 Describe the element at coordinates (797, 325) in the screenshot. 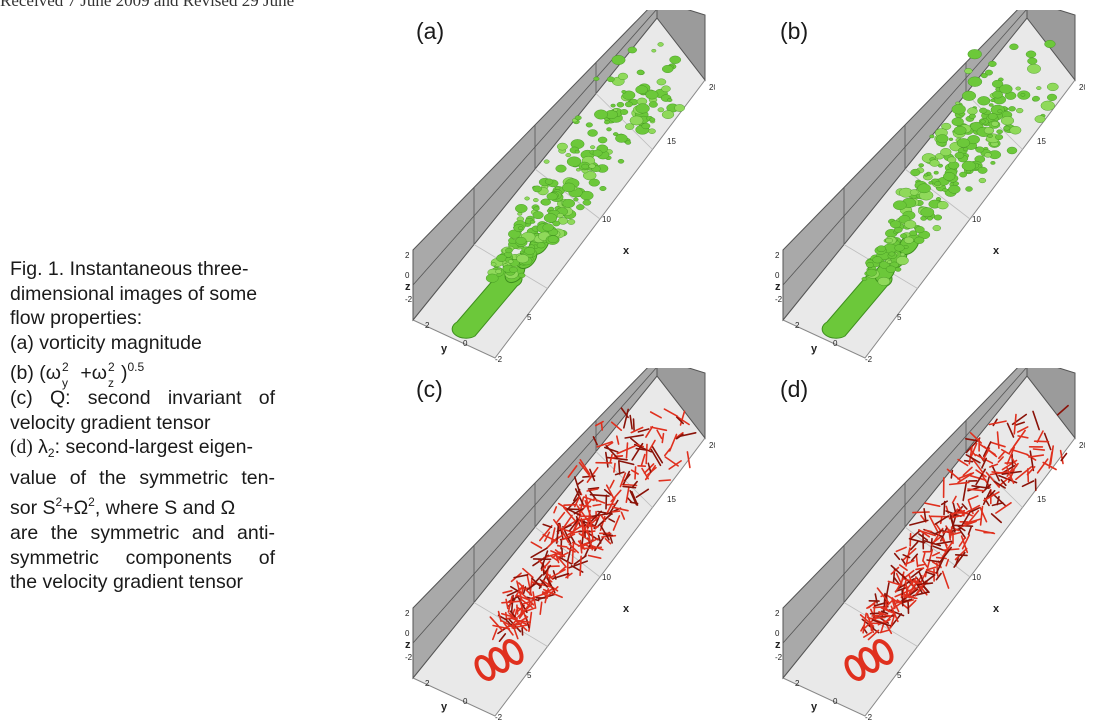

I see `y-tick-label: 2` at that location.